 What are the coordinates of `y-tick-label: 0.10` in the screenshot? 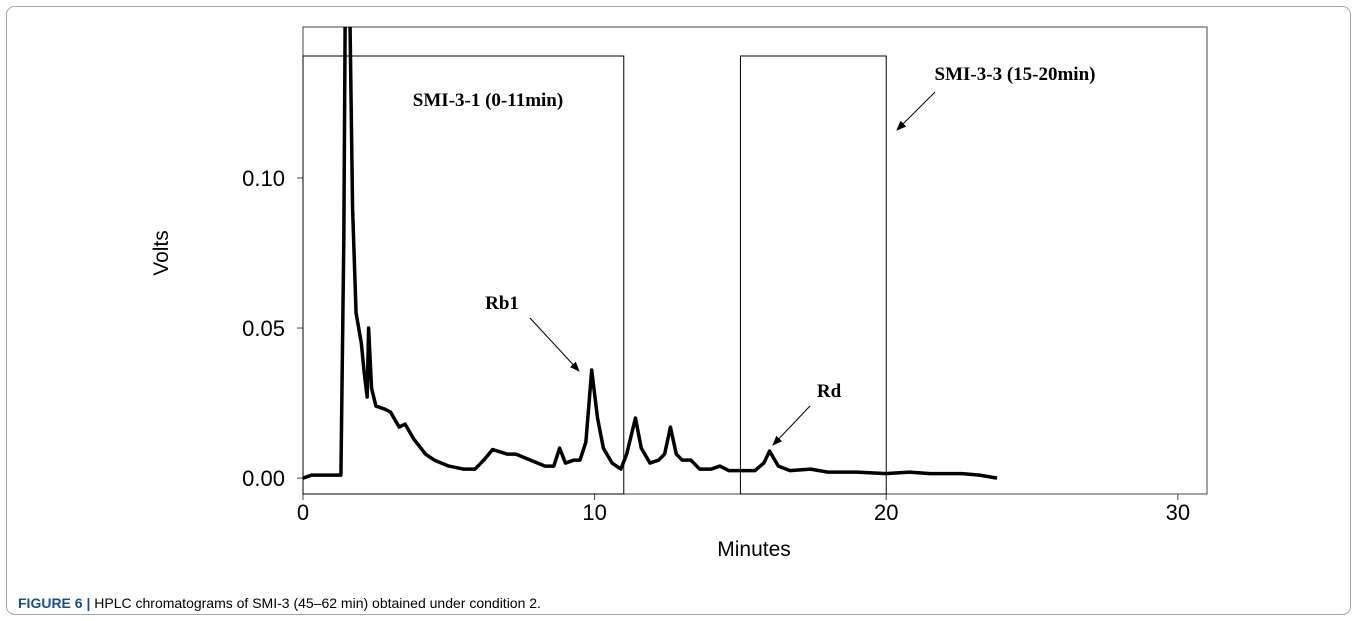 It's located at (263, 178).